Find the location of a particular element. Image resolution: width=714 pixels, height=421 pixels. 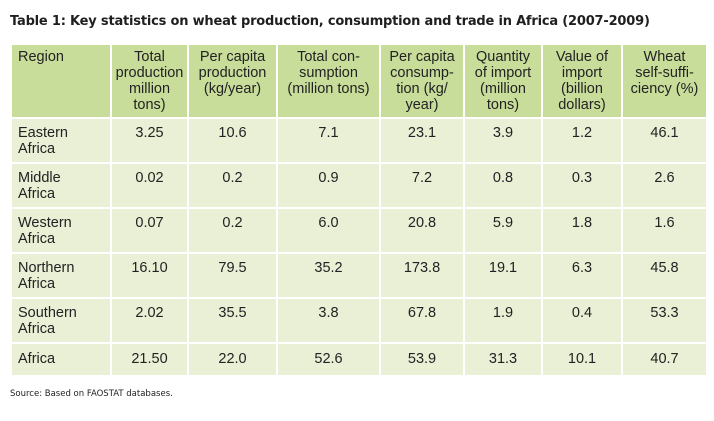

value-cell: 52.6 is located at coordinates (328, 359).